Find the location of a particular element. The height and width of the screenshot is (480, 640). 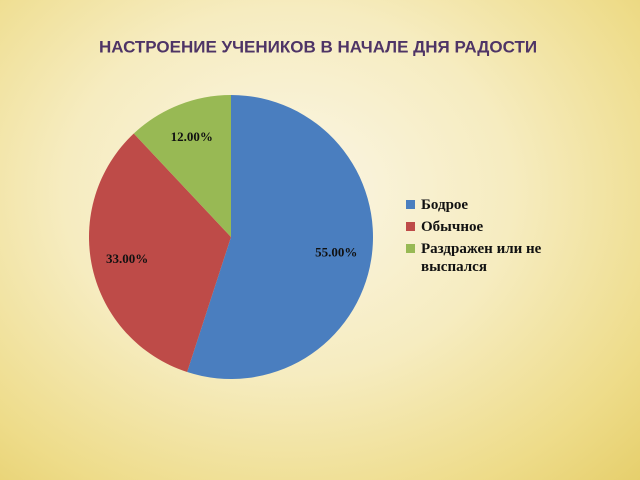

chart-title: НАСТРОЕНИЕ УЧЕНИКОВ В НАЧАЛЕ ДНЯ РАДОСТИ is located at coordinates (318, 46).